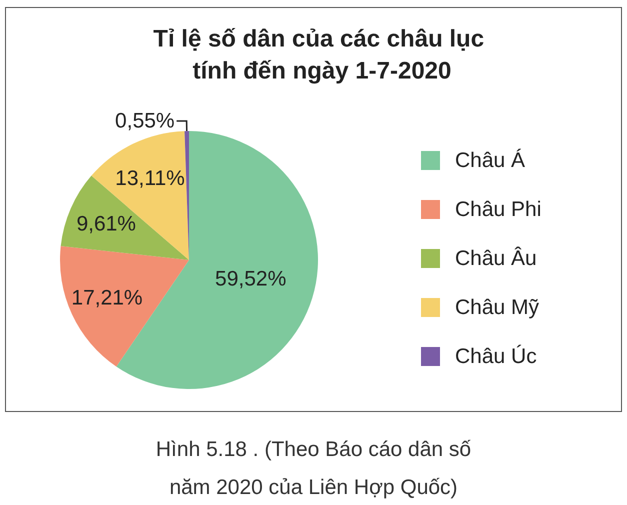 This screenshot has width=627, height=505. Describe the element at coordinates (145, 121) in the screenshot. I see `data-label: 0,55%` at that location.